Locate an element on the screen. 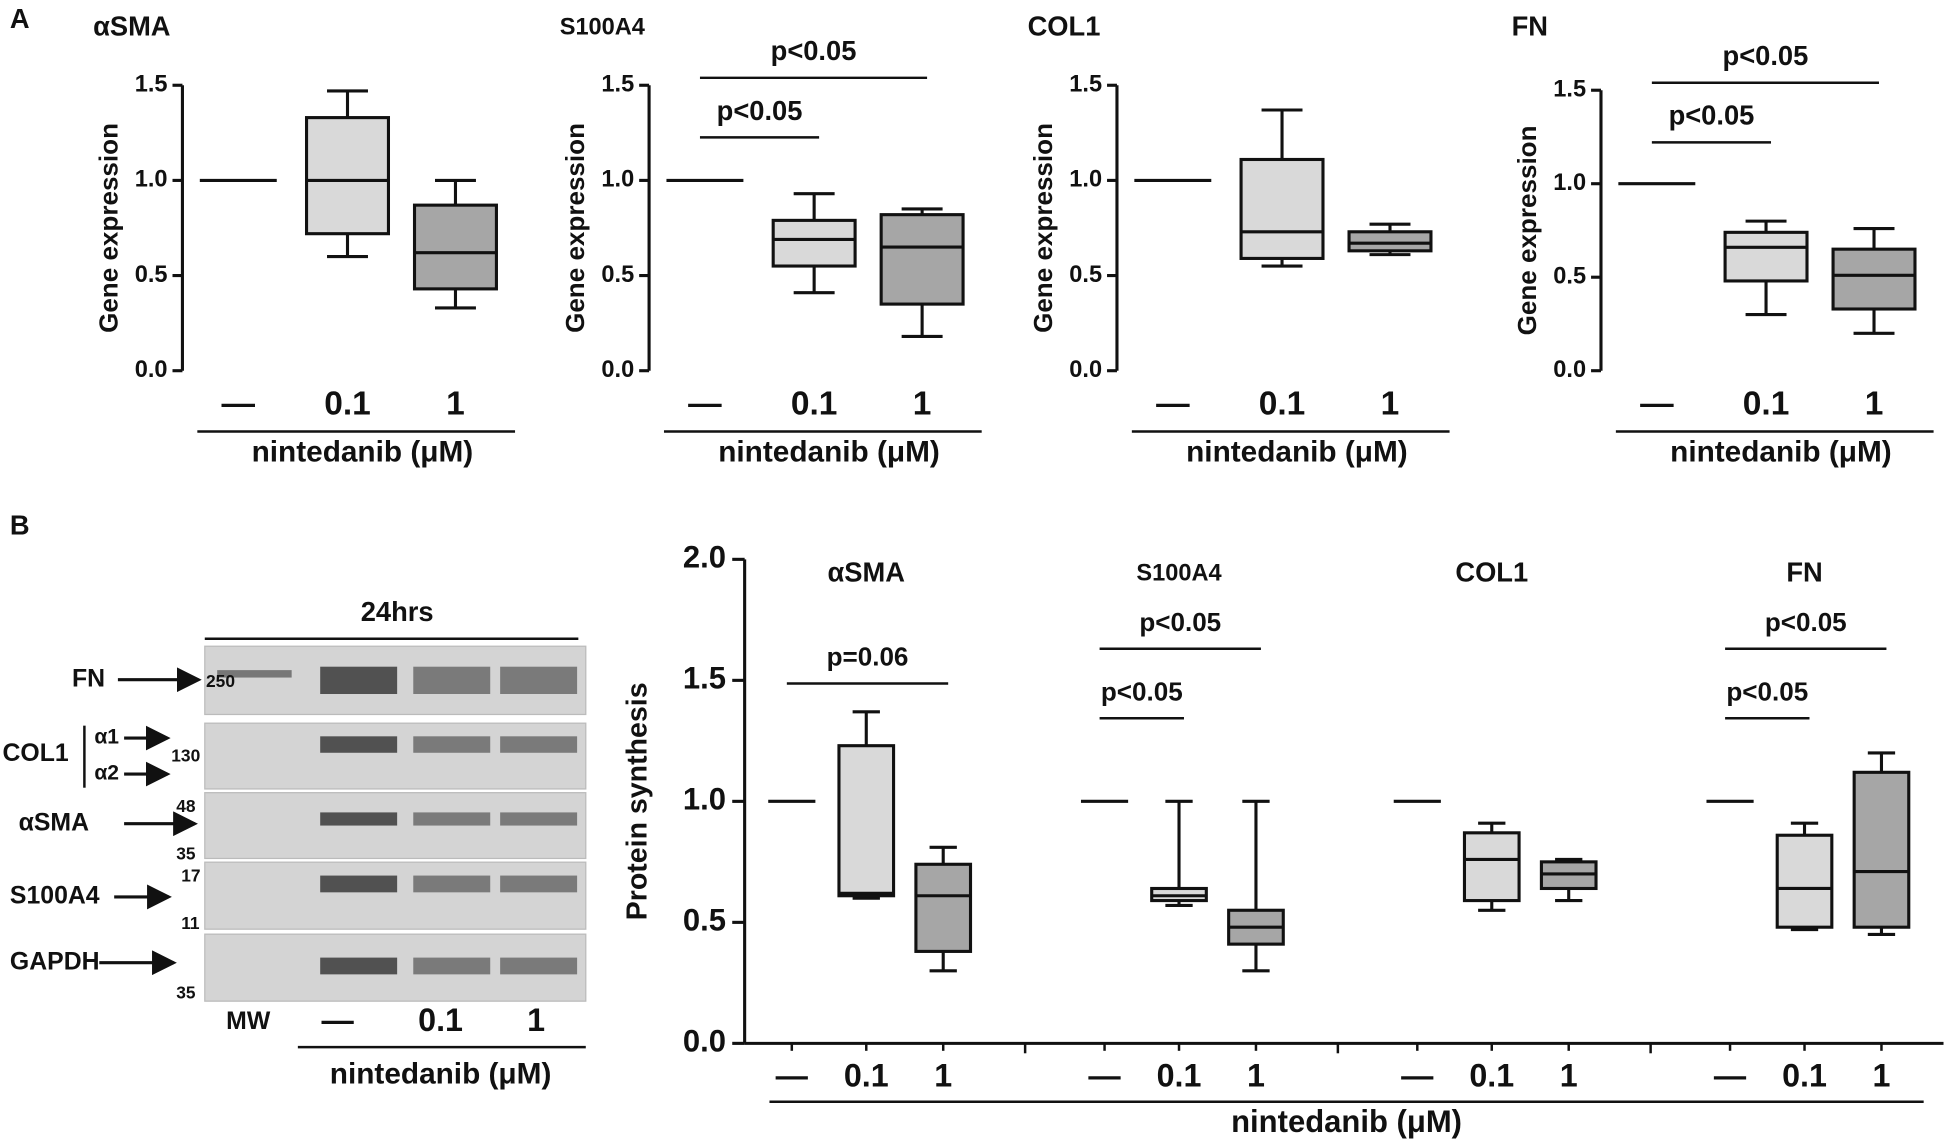 The image size is (1946, 1146). blot-row-label: COL1 is located at coordinates (35, 753).